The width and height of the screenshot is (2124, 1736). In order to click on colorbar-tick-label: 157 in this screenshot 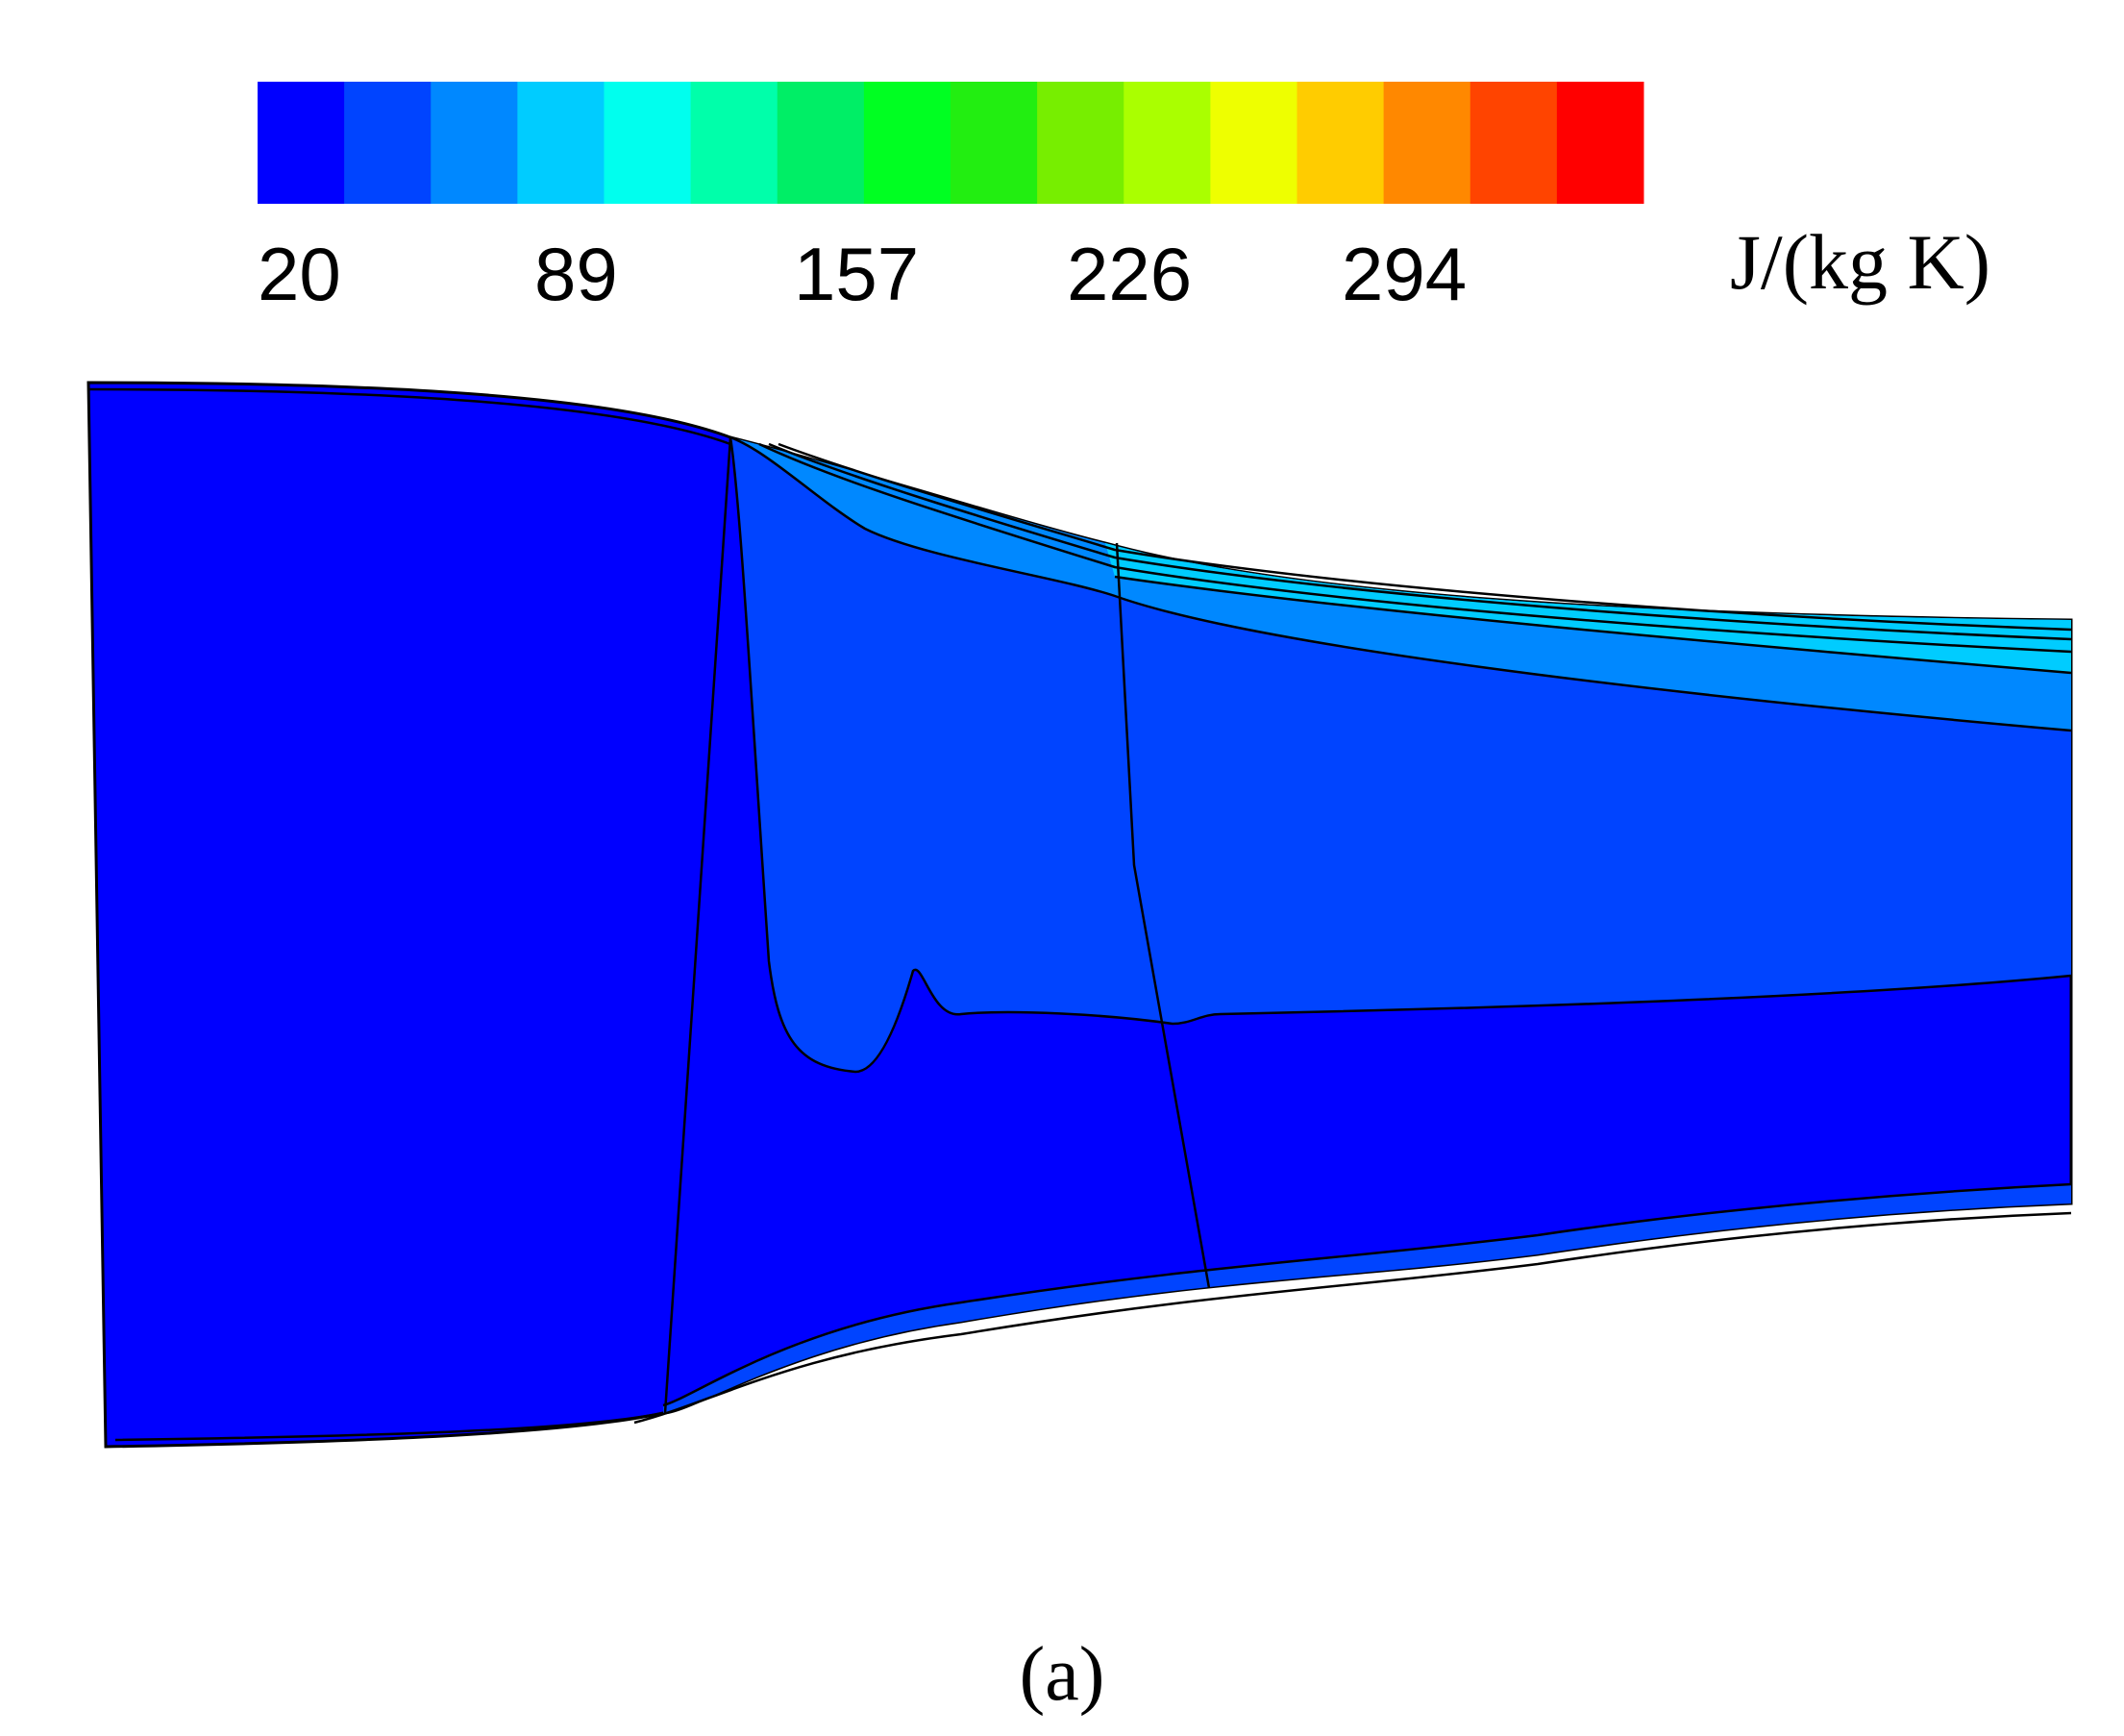, I will do `click(857, 274)`.